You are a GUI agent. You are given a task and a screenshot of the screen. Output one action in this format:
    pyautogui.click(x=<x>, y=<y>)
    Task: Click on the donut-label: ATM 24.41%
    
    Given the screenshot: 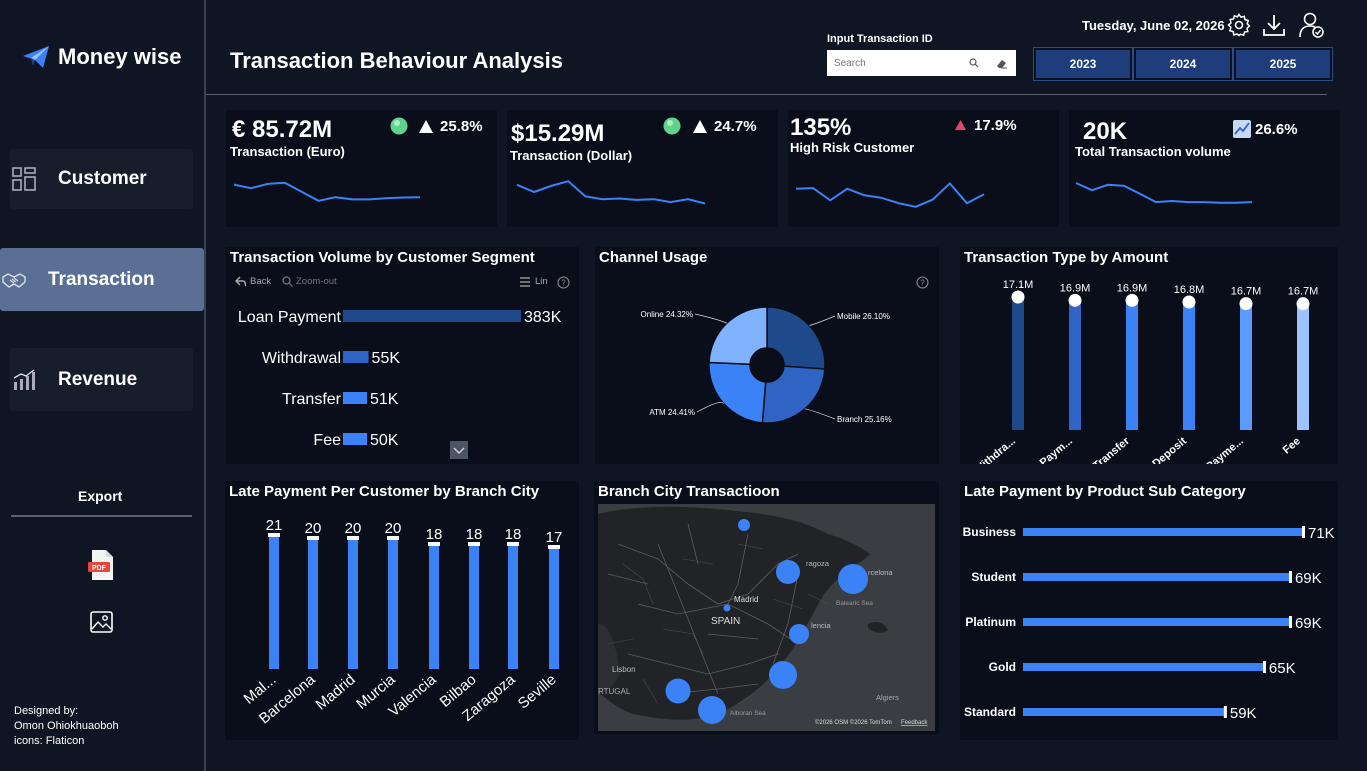 What is the action you would take?
    pyautogui.click(x=672, y=412)
    